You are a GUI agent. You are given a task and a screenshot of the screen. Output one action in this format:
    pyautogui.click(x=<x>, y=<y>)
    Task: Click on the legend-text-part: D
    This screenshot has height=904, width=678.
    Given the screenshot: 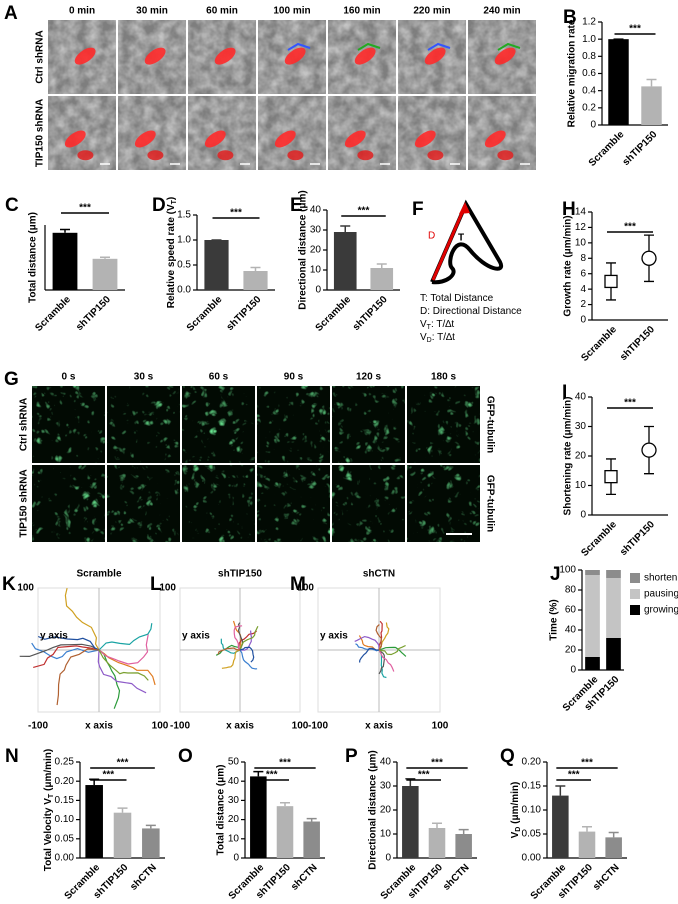 What is the action you would take?
    pyautogui.click(x=429, y=340)
    